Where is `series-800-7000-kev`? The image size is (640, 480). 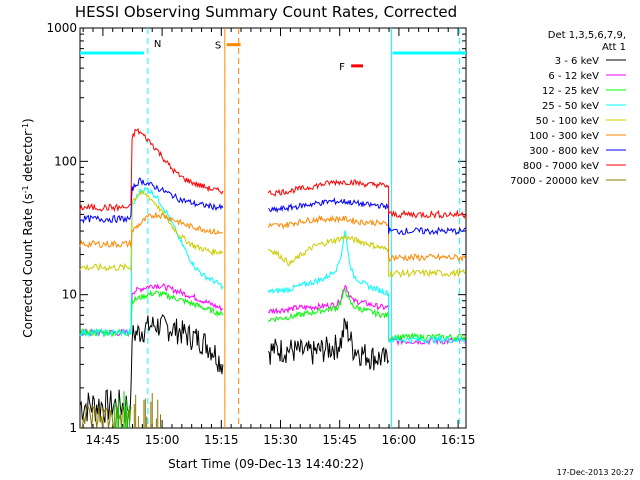
series-800-7000-kev is located at coordinates (273, 173).